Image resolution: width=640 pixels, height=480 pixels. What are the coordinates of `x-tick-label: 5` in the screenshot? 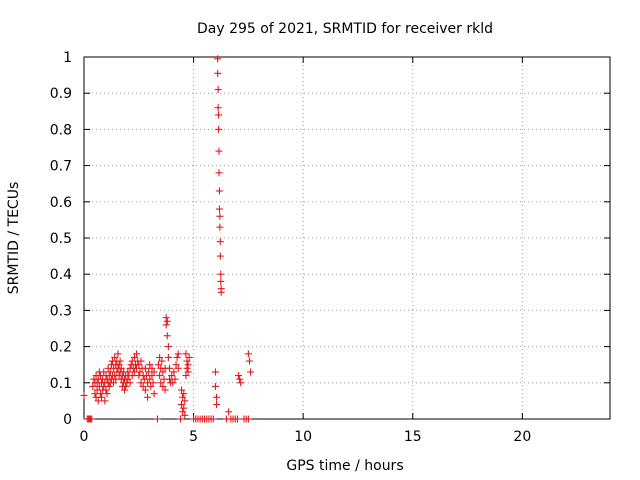 It's located at (193, 437).